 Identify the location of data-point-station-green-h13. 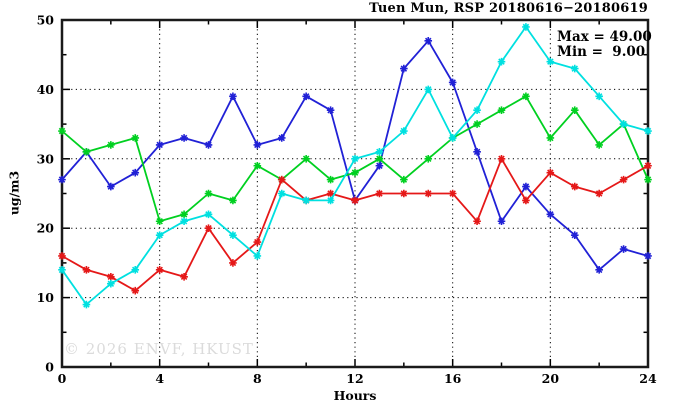
(379, 159).